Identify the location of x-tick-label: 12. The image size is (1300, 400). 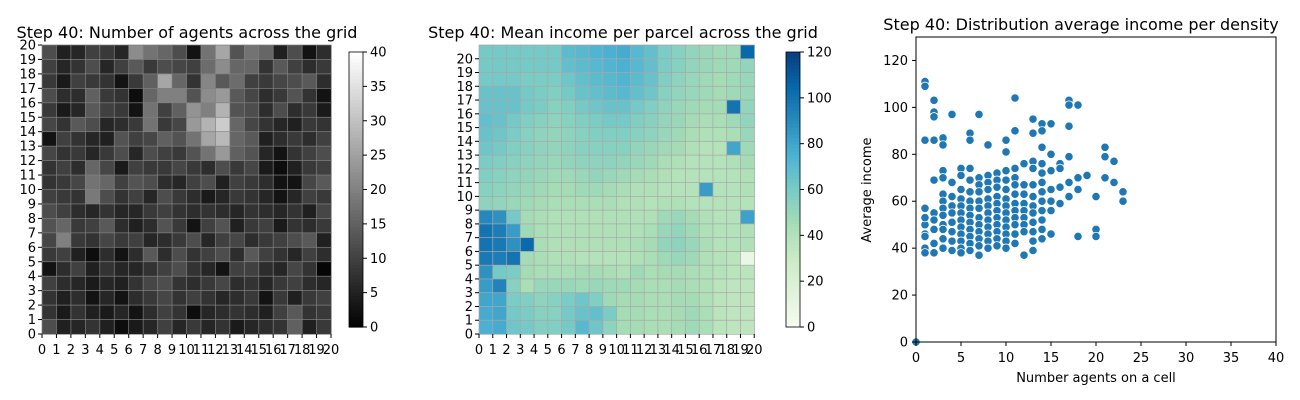
(644, 350).